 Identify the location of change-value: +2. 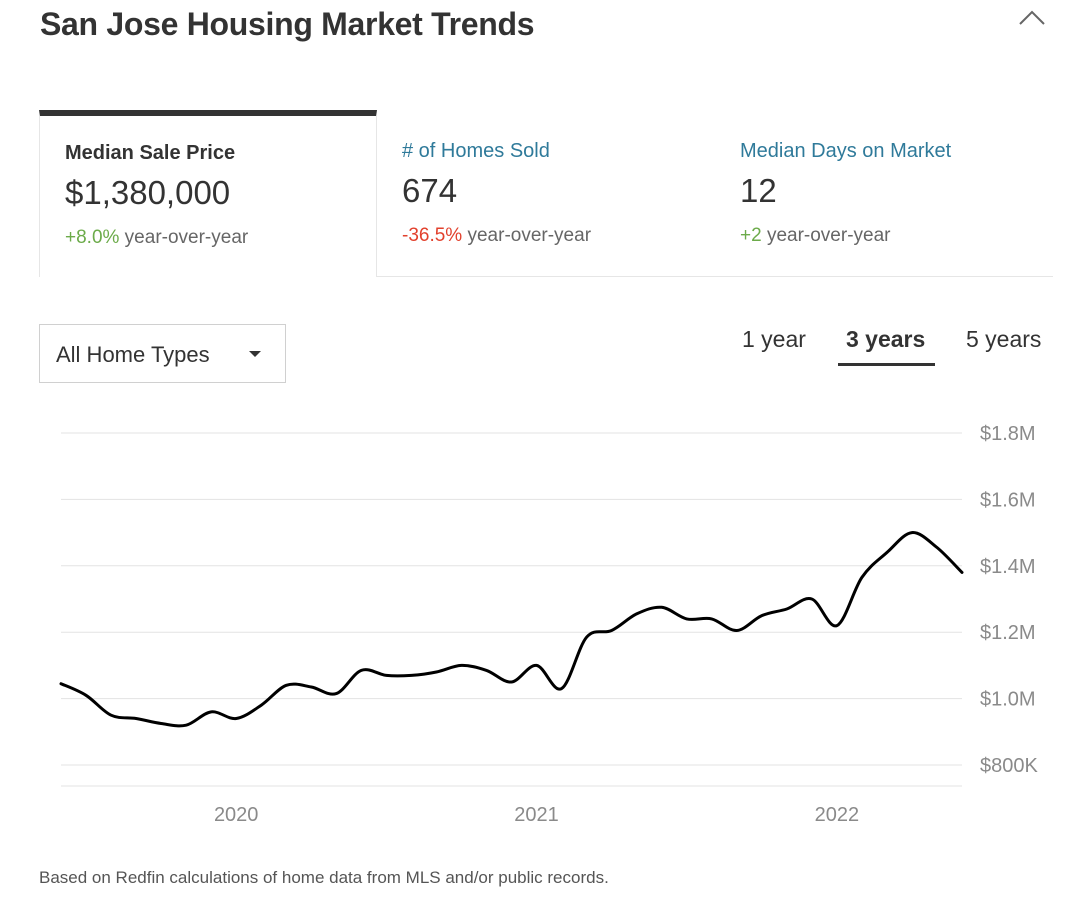
(751, 235).